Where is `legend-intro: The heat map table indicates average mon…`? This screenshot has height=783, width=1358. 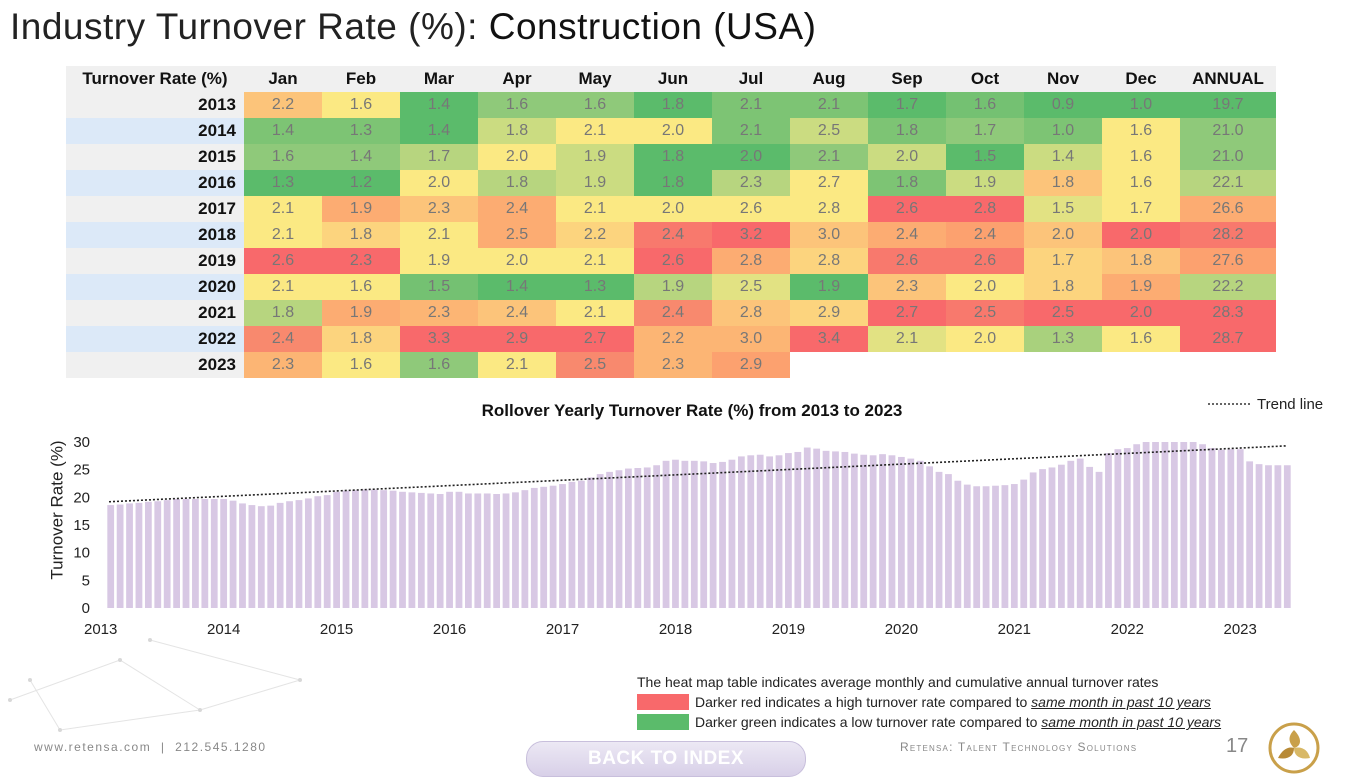 legend-intro: The heat map table indicates average mon… is located at coordinates (898, 682).